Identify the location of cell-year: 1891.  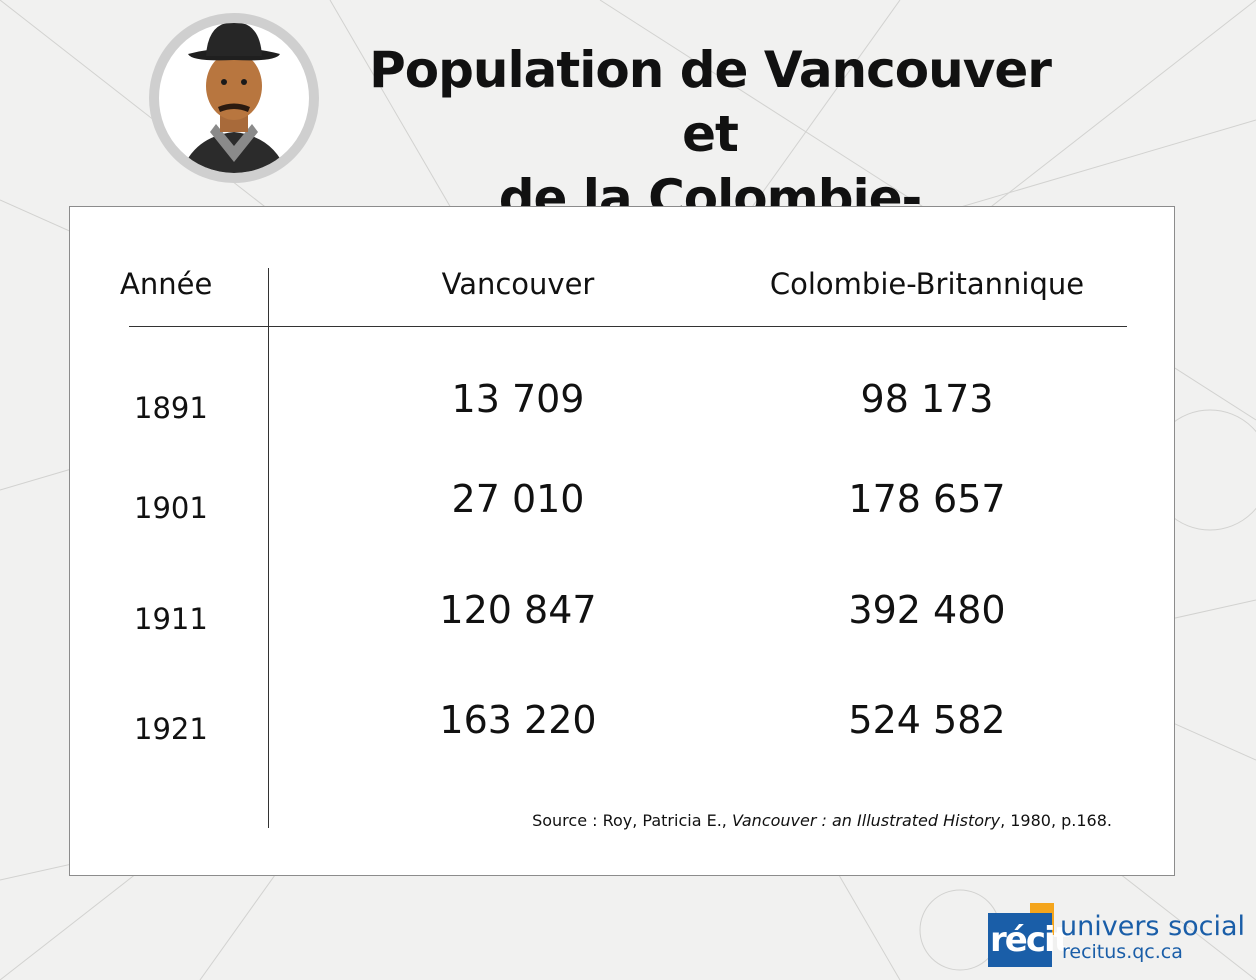
(171, 408).